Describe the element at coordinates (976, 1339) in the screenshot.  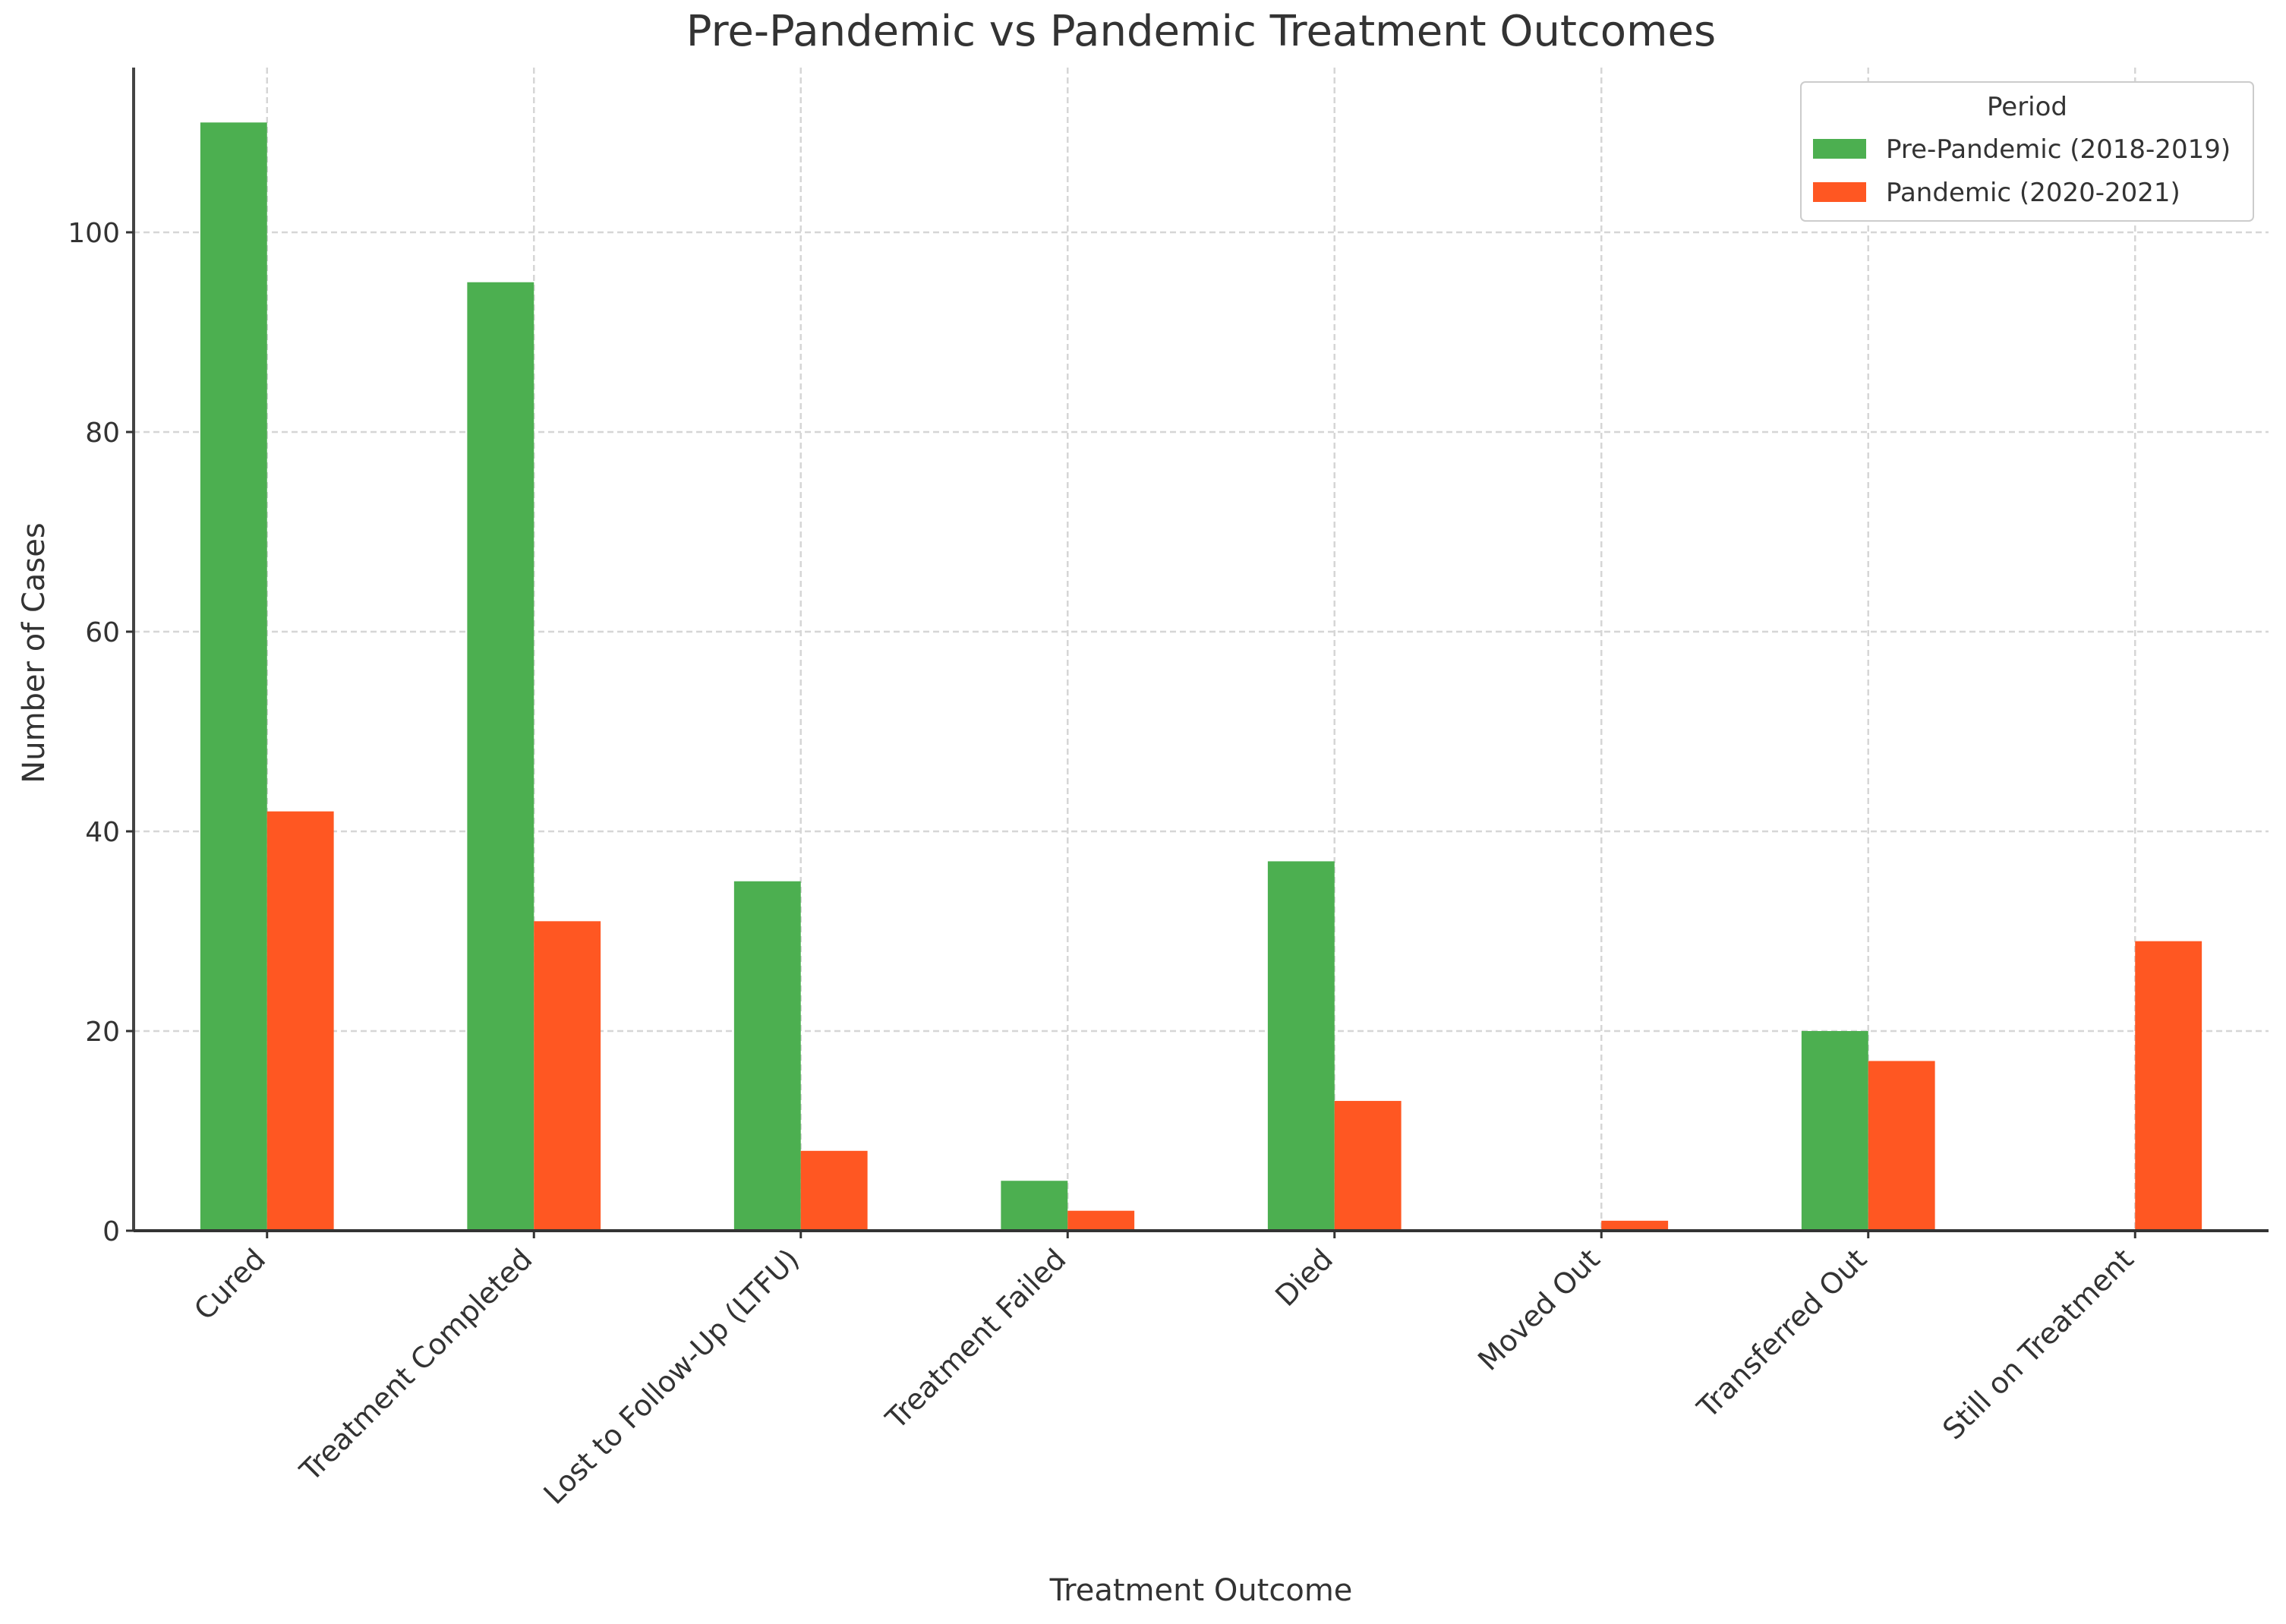
I see `x-tick-label: Treatment Failed` at that location.